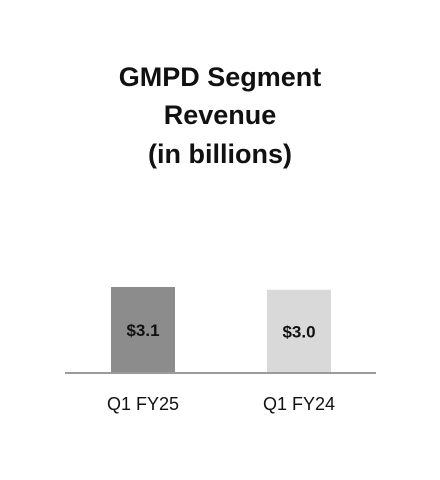 The image size is (440, 480). I want to click on x-tick-label-1: Q1 FY24, so click(299, 404).